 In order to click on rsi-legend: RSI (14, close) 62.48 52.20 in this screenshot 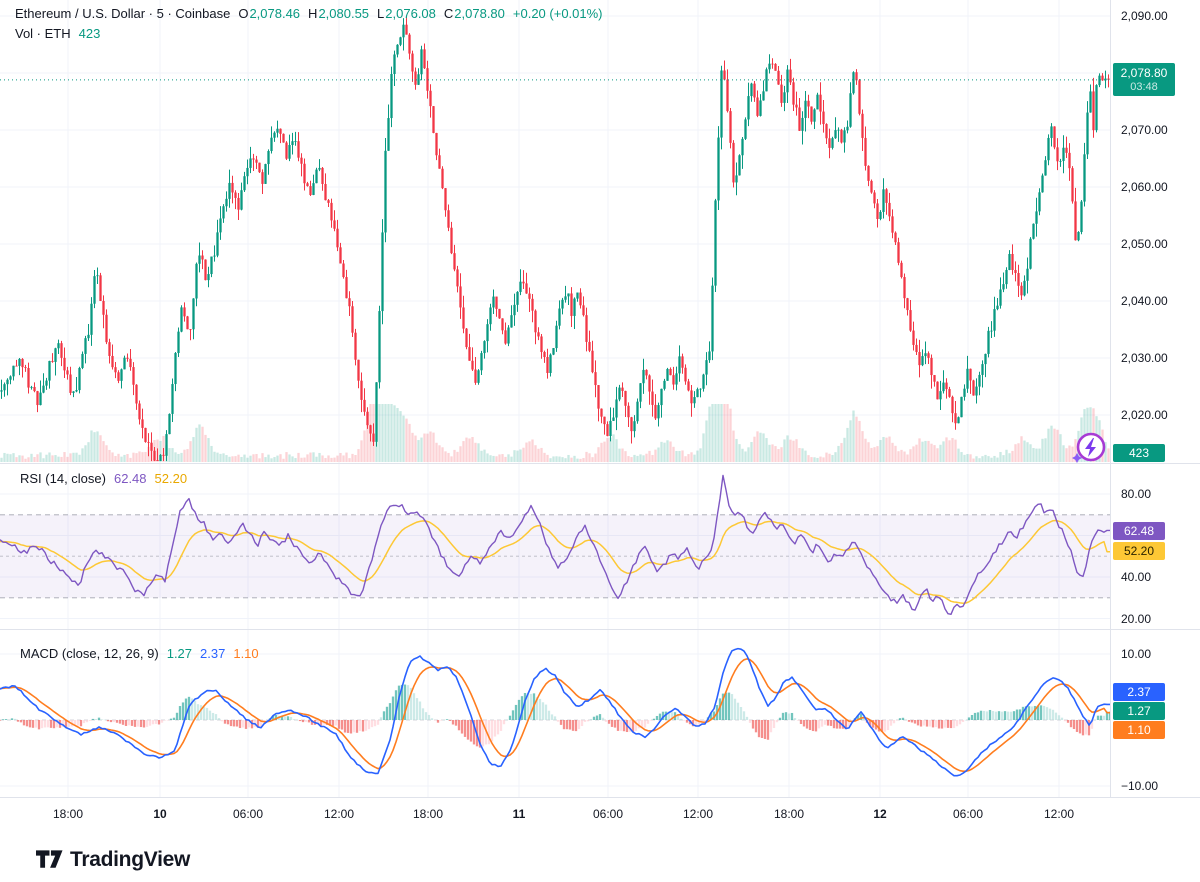, I will do `click(103, 478)`.